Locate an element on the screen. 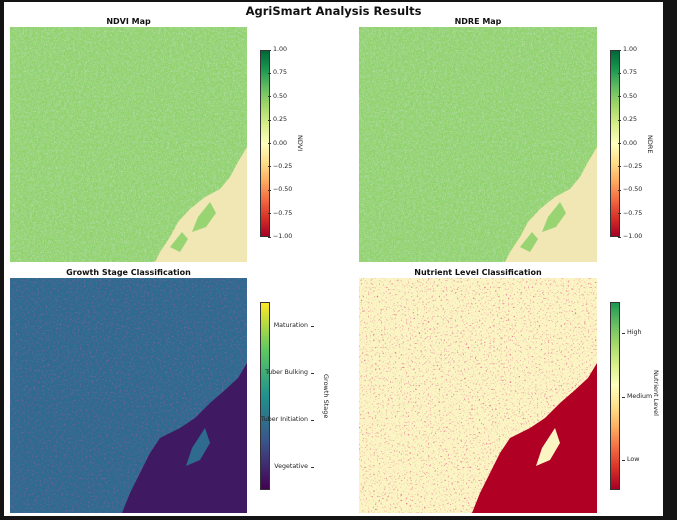  nutrient-title: Nutrient Level Classification is located at coordinates (478, 272).